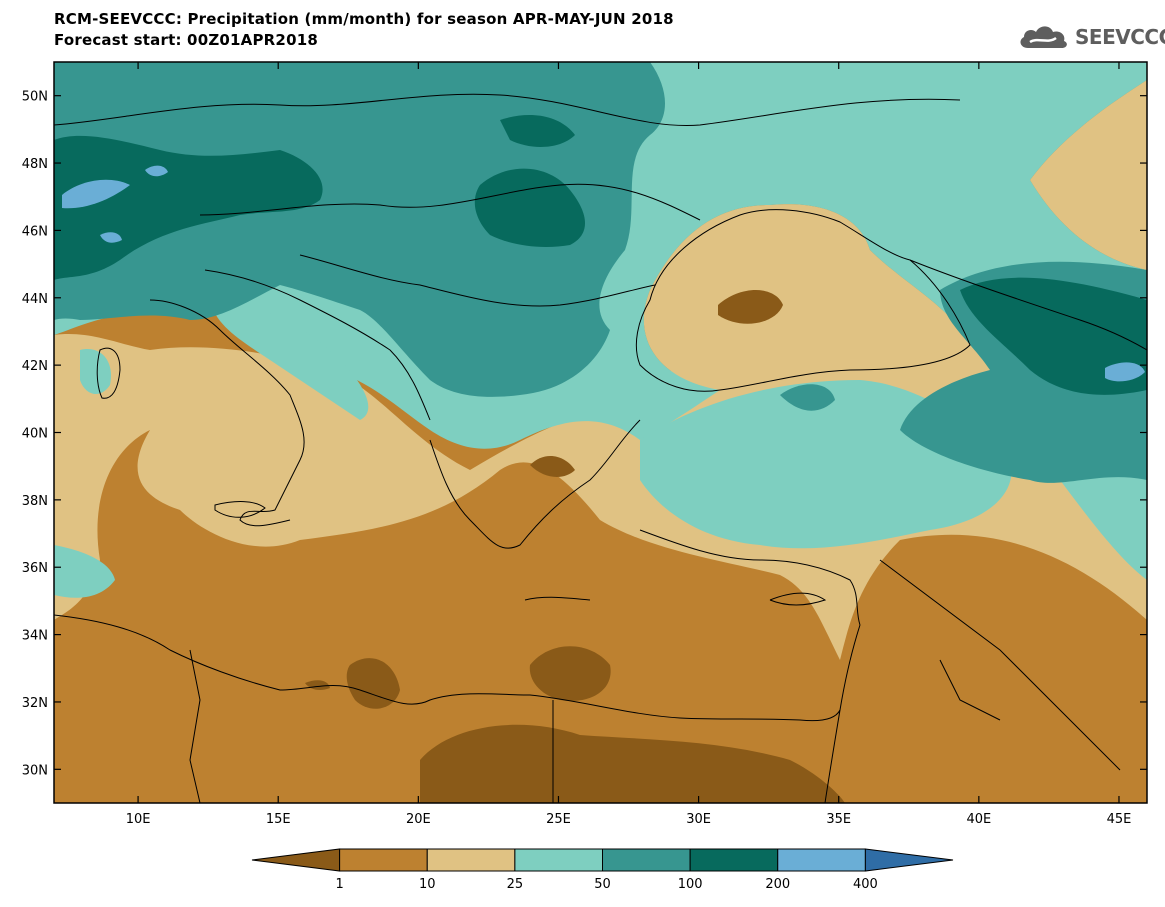  I want to click on field-200-400-carpathians, so click(529, 207).